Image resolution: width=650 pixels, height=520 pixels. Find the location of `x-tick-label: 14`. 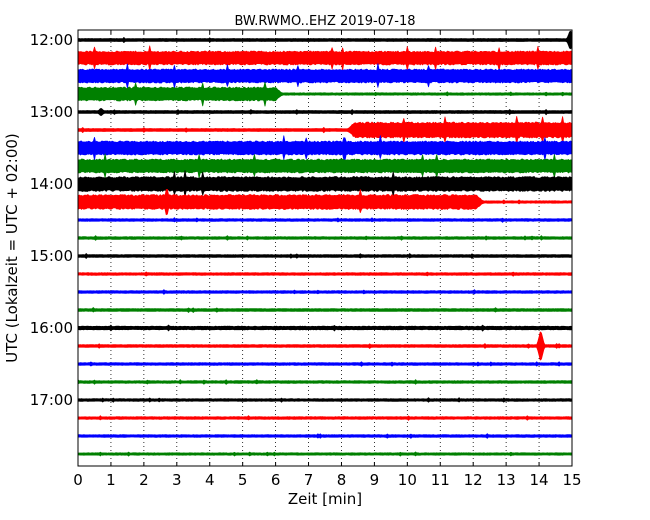

x-tick-label: 14 is located at coordinates (539, 480).